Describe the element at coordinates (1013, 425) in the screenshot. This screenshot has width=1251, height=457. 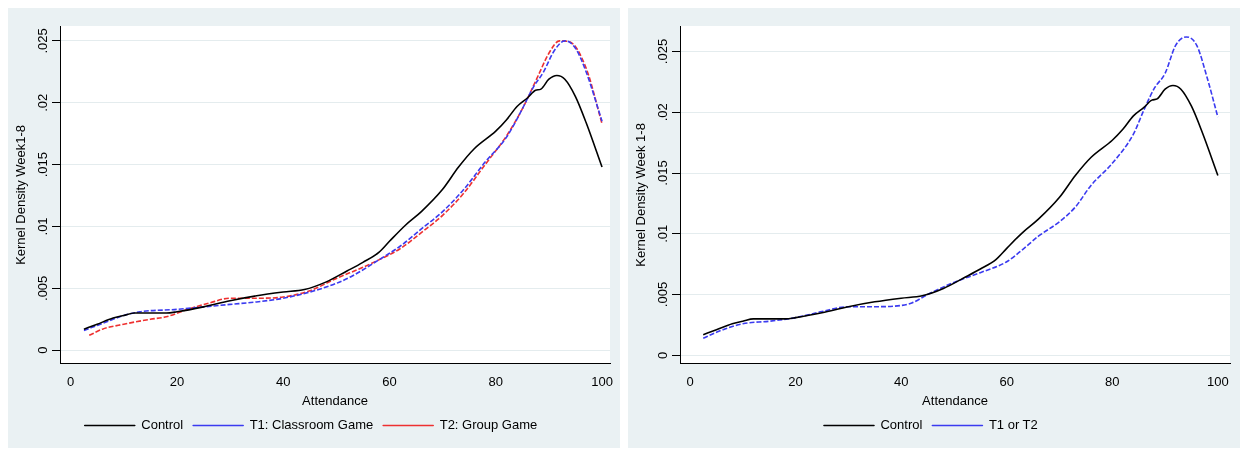
I see `legend-label: T1 or T2` at that location.